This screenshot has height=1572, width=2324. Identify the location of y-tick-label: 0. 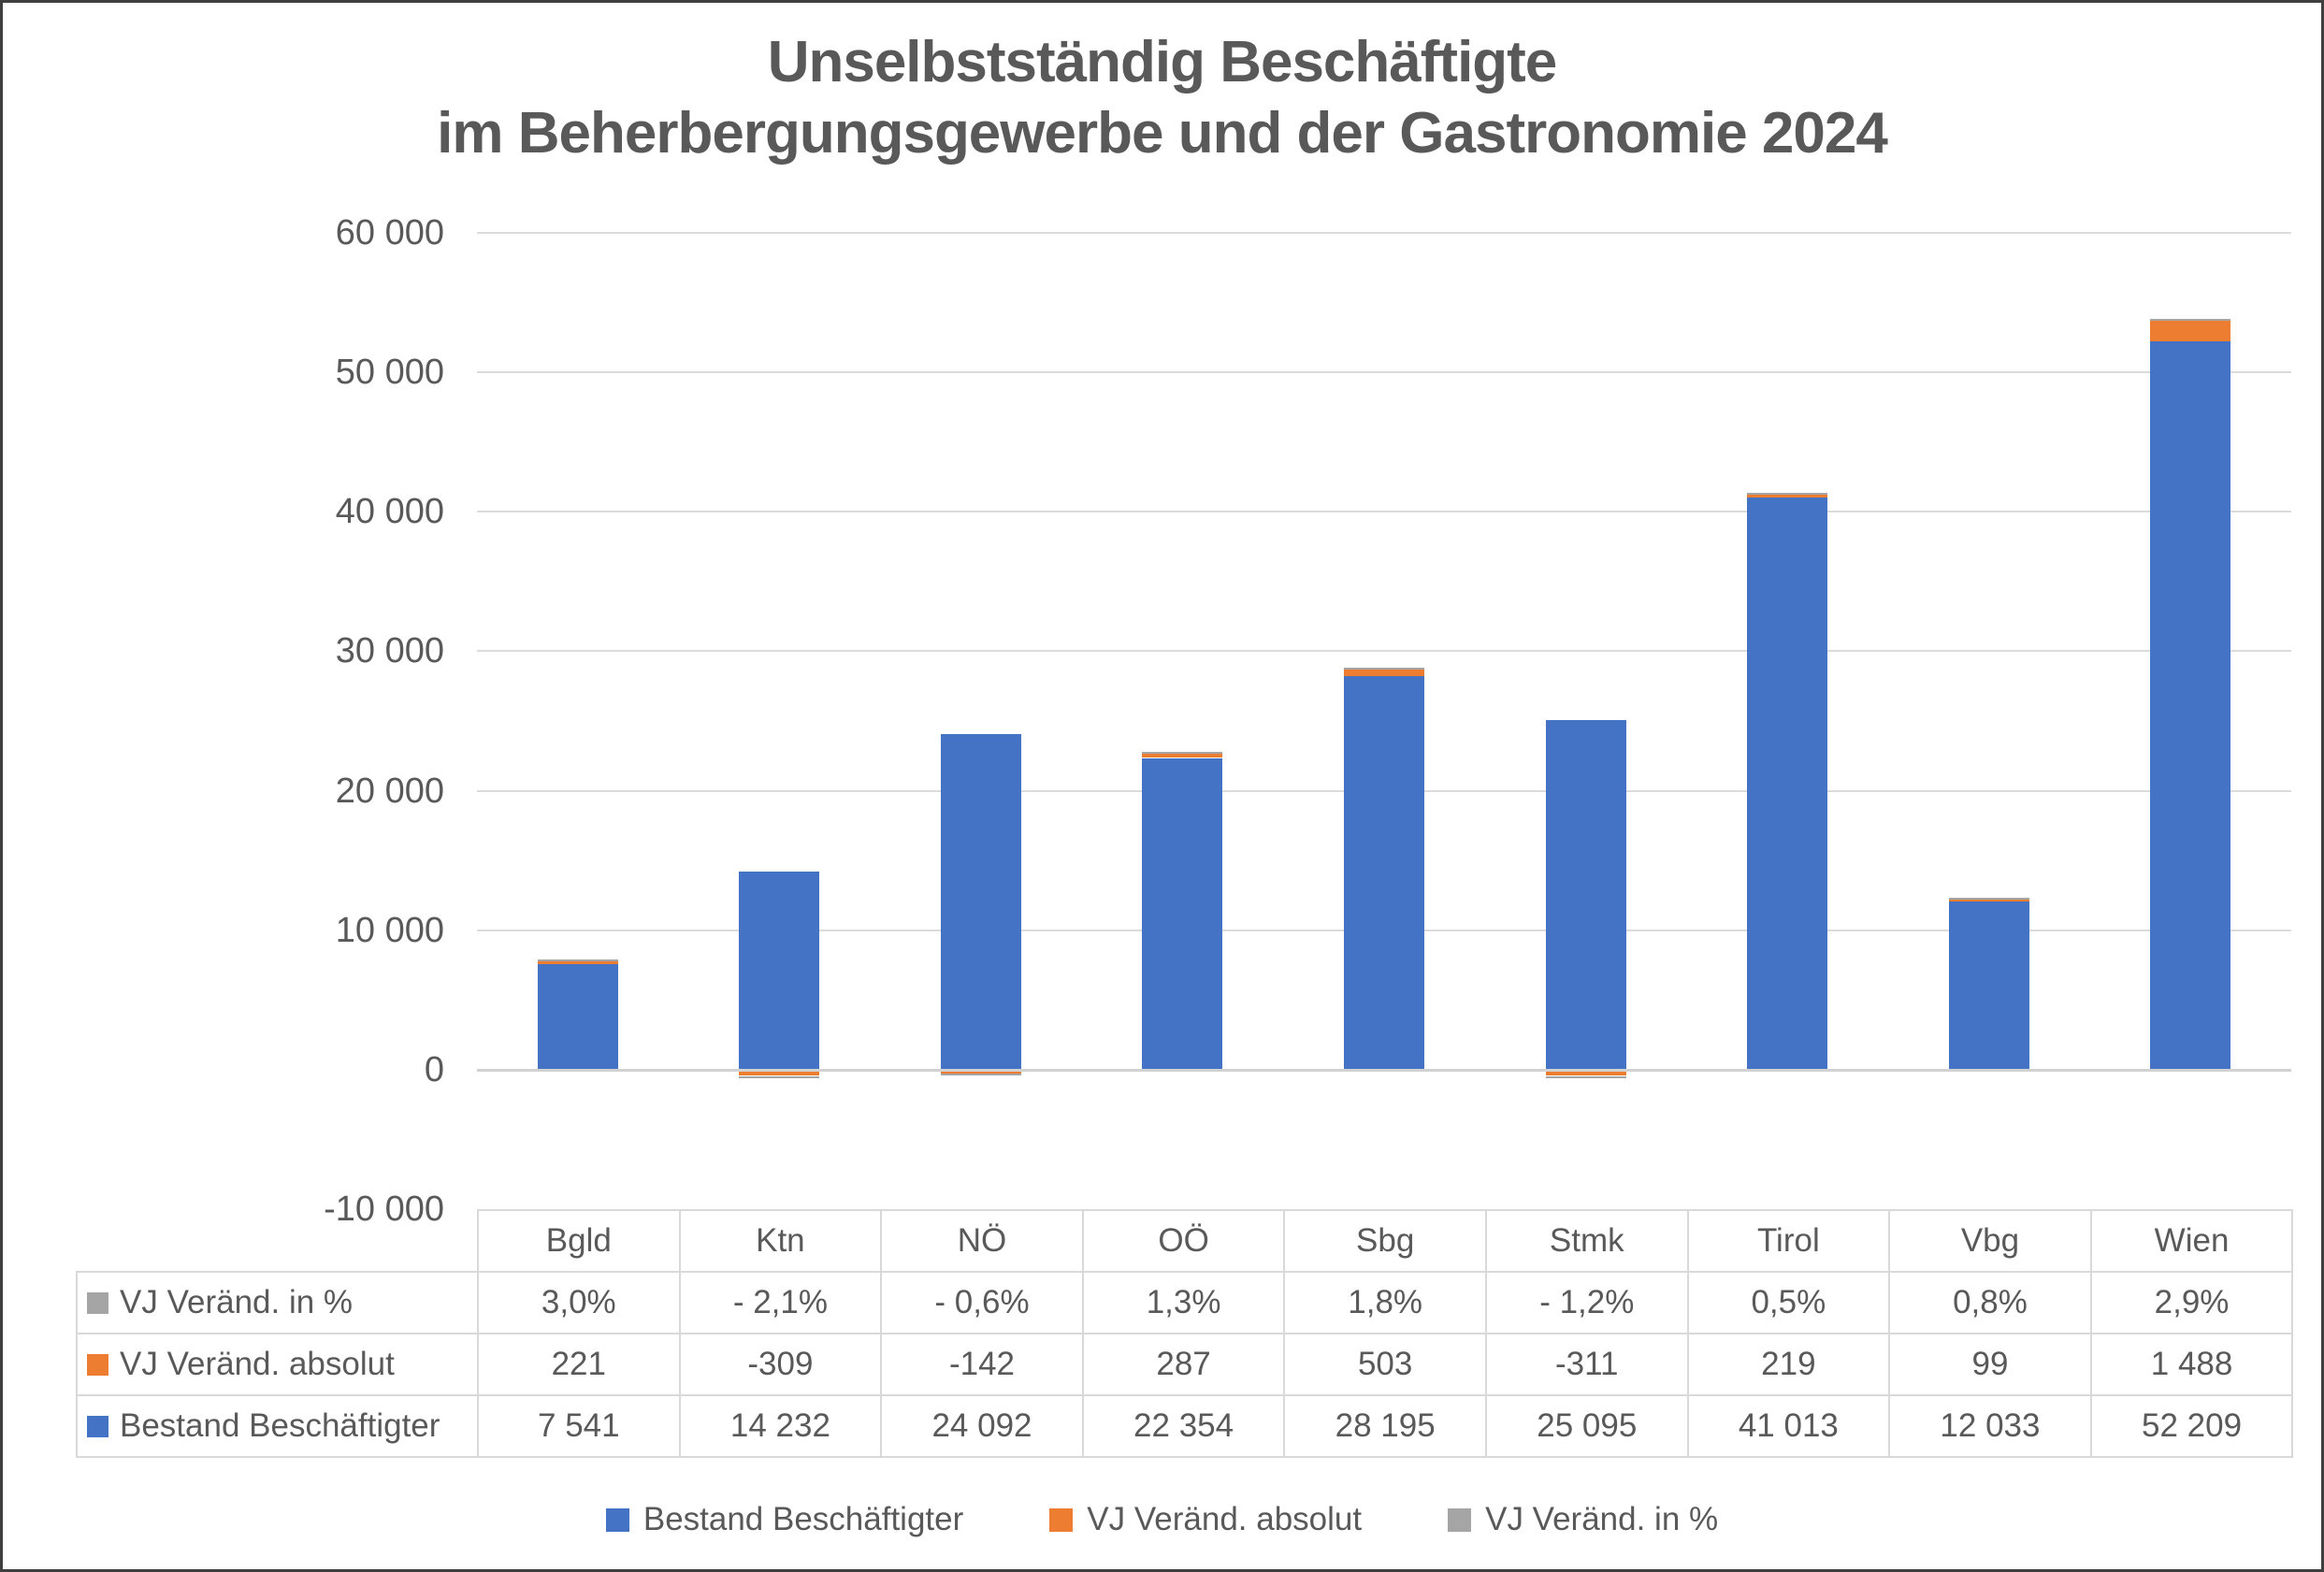
(434, 1069).